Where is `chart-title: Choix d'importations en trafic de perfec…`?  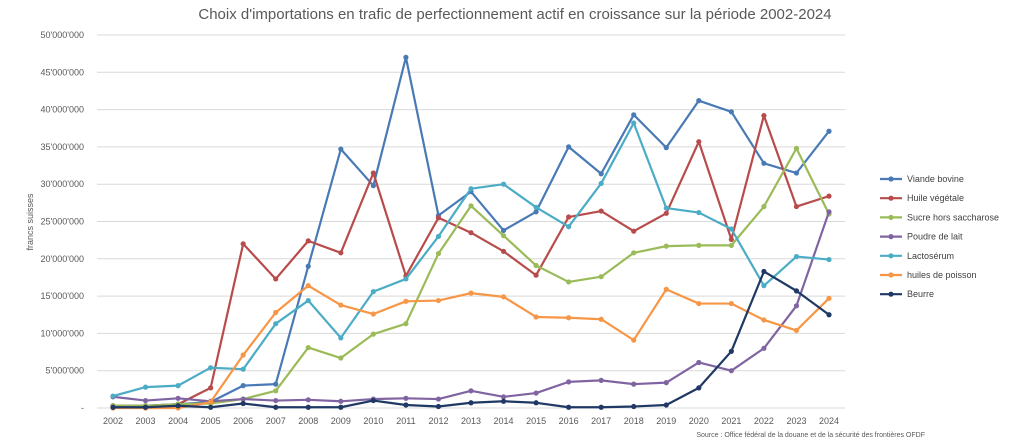
chart-title: Choix d'importations en trafic de perfec… is located at coordinates (514, 14).